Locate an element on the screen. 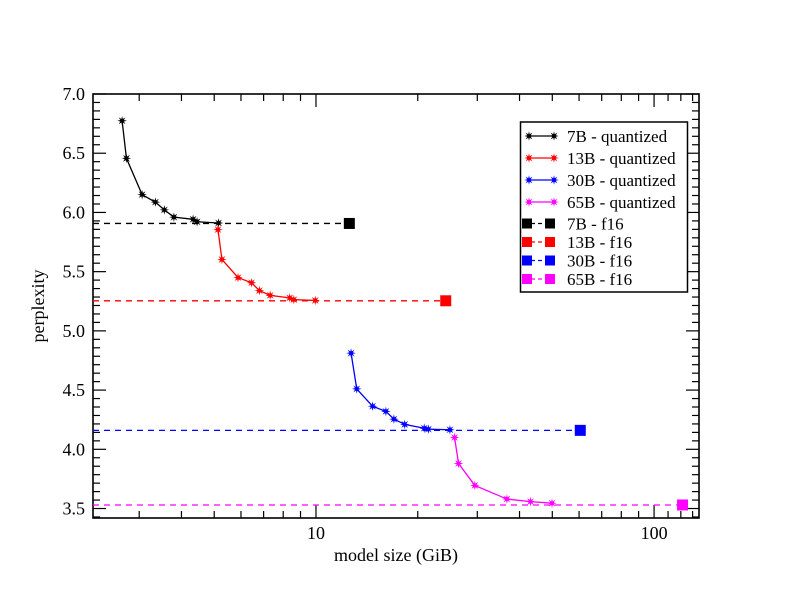  y-tick-label: 4.5 is located at coordinates (74, 390).